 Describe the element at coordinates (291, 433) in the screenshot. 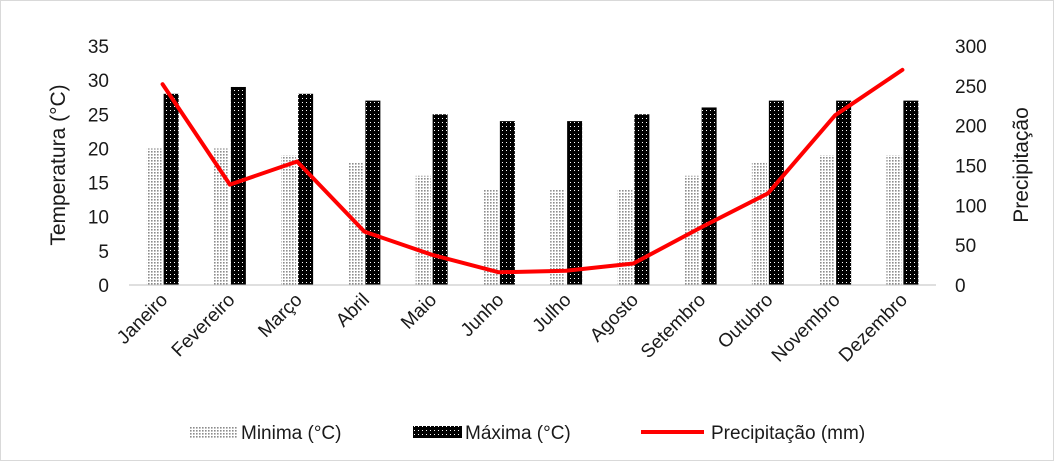

I see `legend-label-minima: Minima (°C)` at that location.